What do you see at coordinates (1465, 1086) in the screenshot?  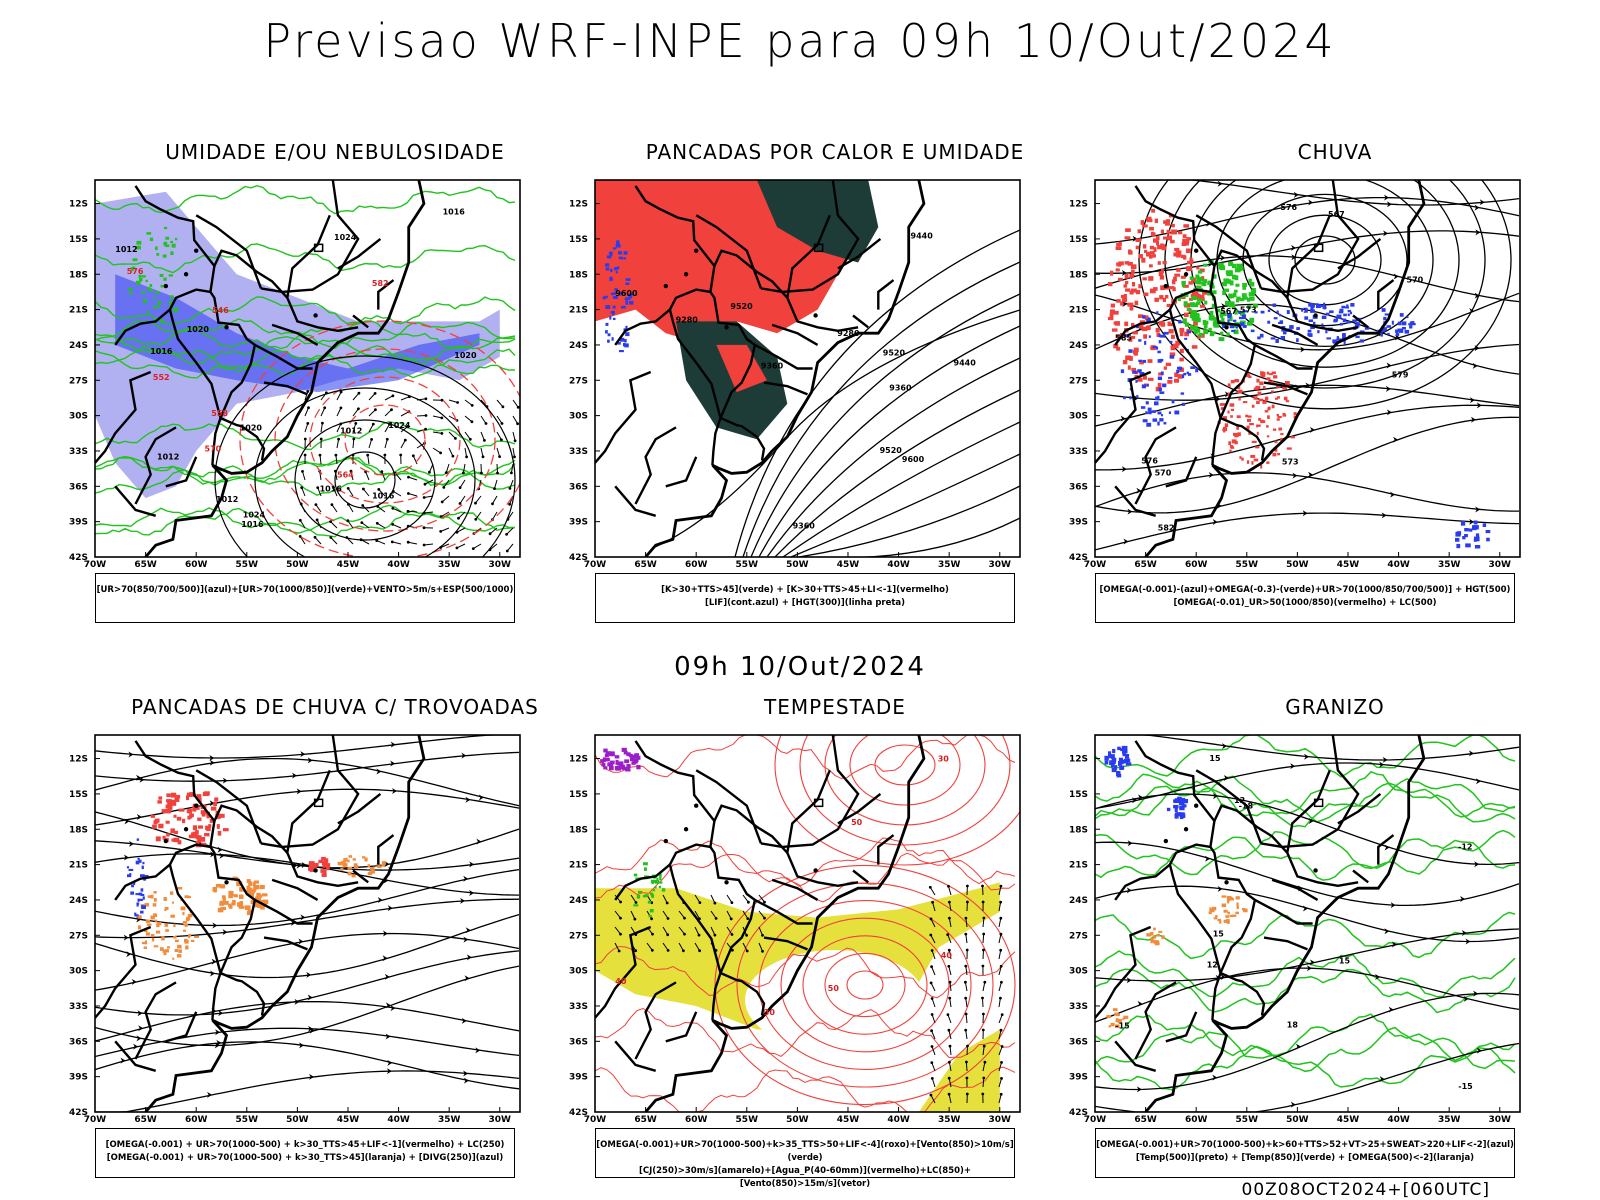 I see `contour-value-label: -15` at bounding box center [1465, 1086].